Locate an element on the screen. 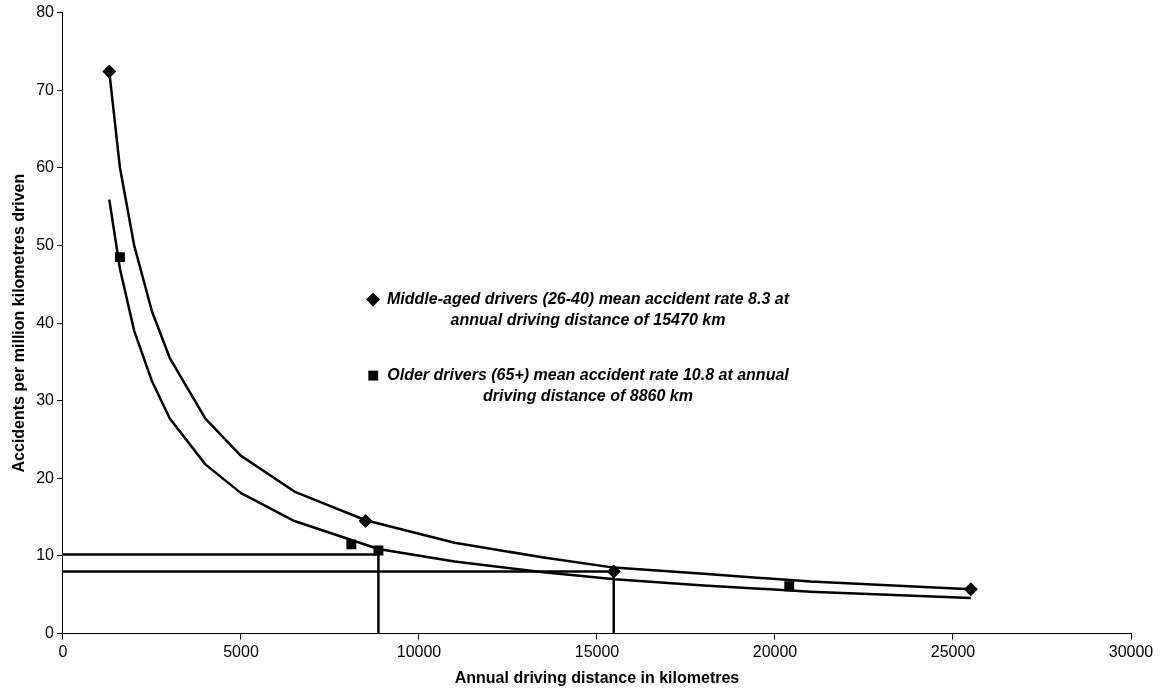 The width and height of the screenshot is (1165, 700). y-tick-label: 50 is located at coordinates (45, 244).